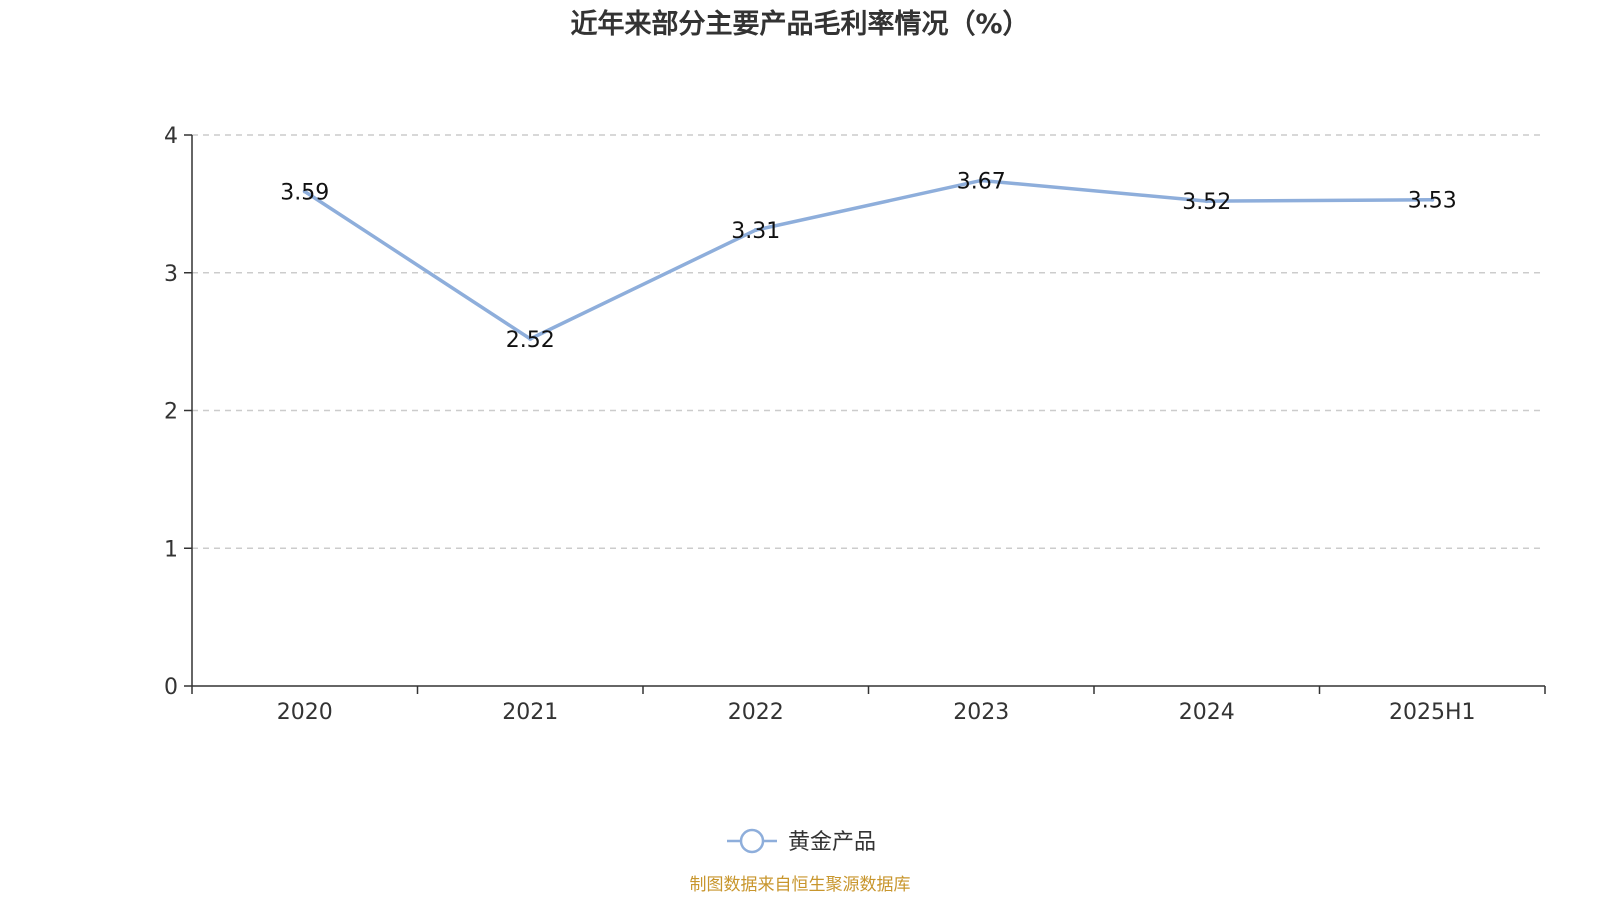 The height and width of the screenshot is (900, 1600). I want to click on data-label: 3.67, so click(981, 181).